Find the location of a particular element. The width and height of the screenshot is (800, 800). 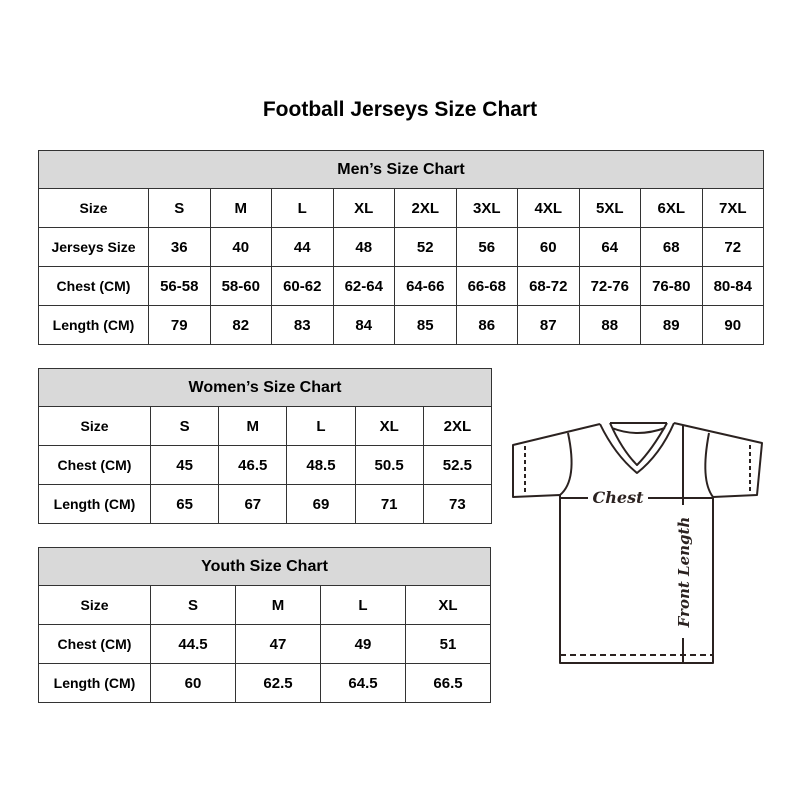

table-cell: 83 is located at coordinates (302, 325).